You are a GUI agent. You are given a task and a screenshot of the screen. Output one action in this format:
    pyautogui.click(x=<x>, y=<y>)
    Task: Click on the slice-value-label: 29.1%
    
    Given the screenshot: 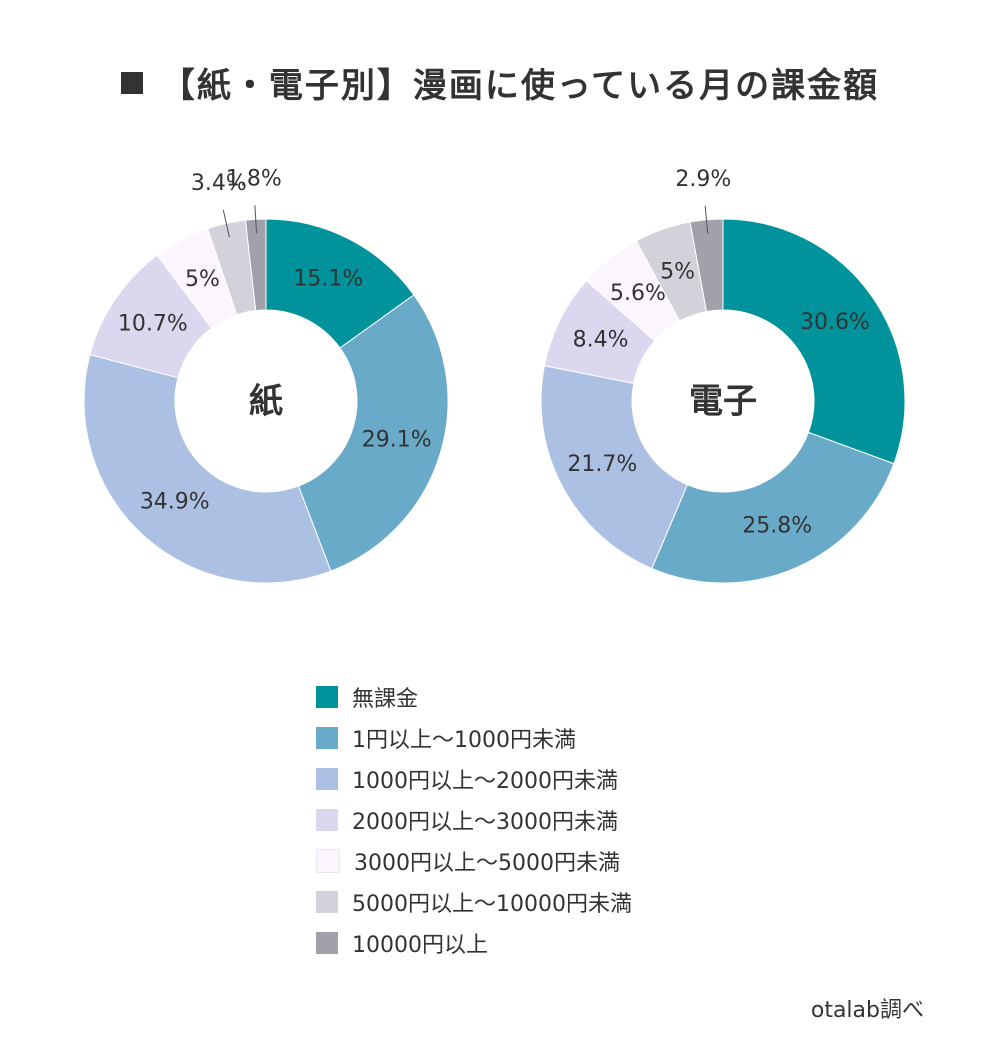 What is the action you would take?
    pyautogui.click(x=397, y=439)
    